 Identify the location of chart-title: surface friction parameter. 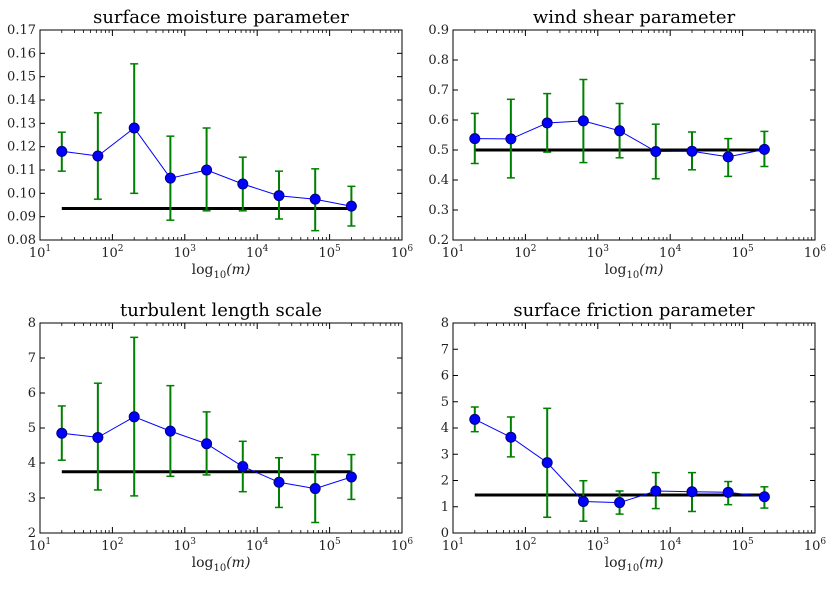
(634, 310).